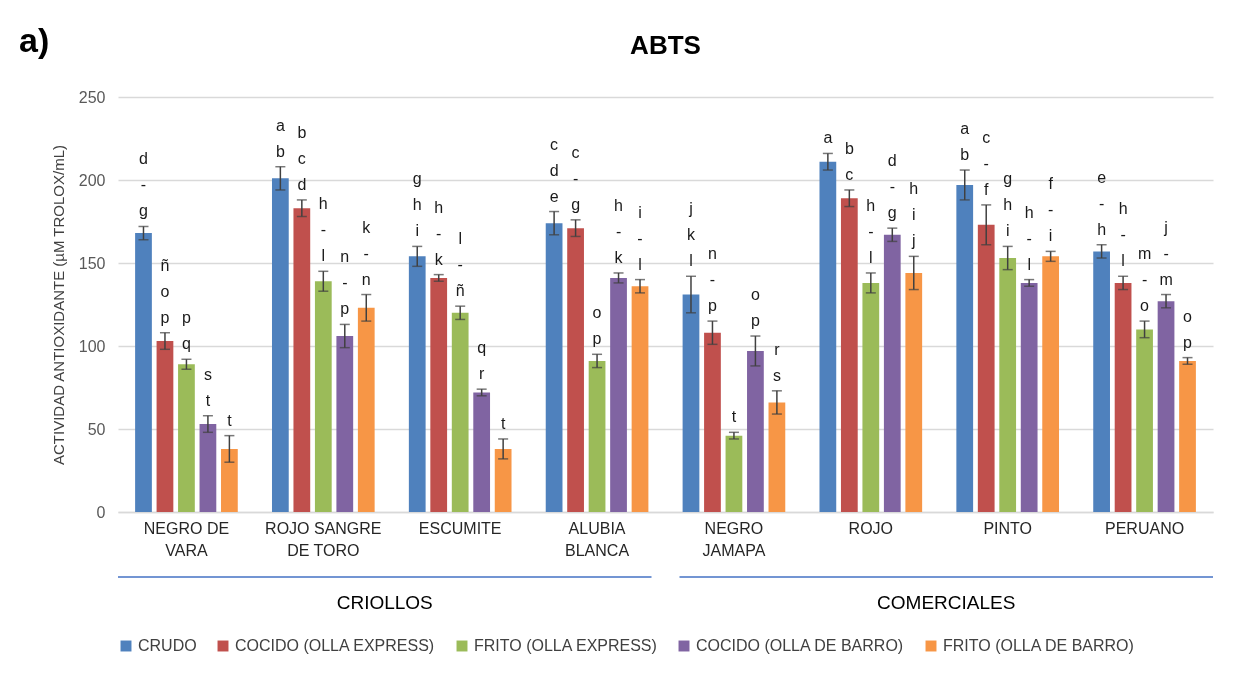  I want to click on data-label: c-g, so click(576, 178).